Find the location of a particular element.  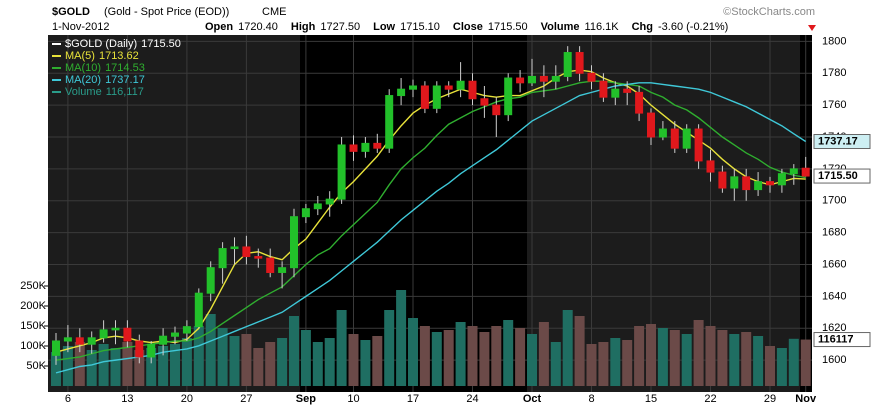

quote-value: 1715.50 is located at coordinates (508, 27).